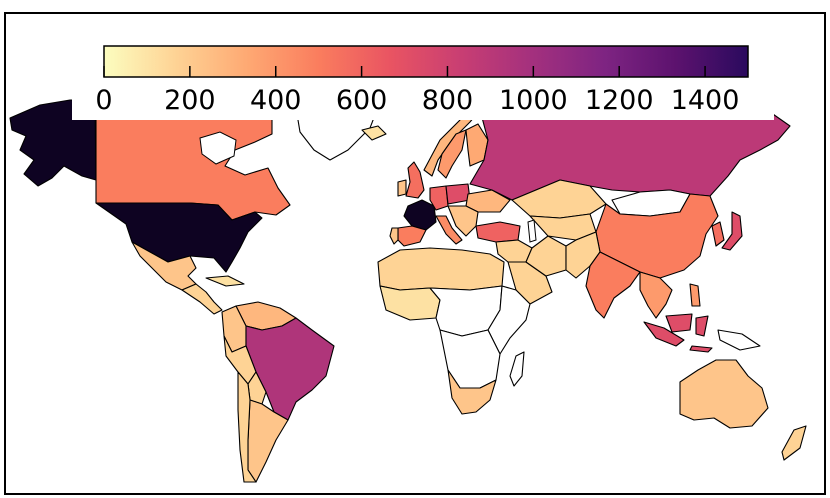 This screenshot has height=498, width=830. I want to click on region-australia, so click(724, 394).